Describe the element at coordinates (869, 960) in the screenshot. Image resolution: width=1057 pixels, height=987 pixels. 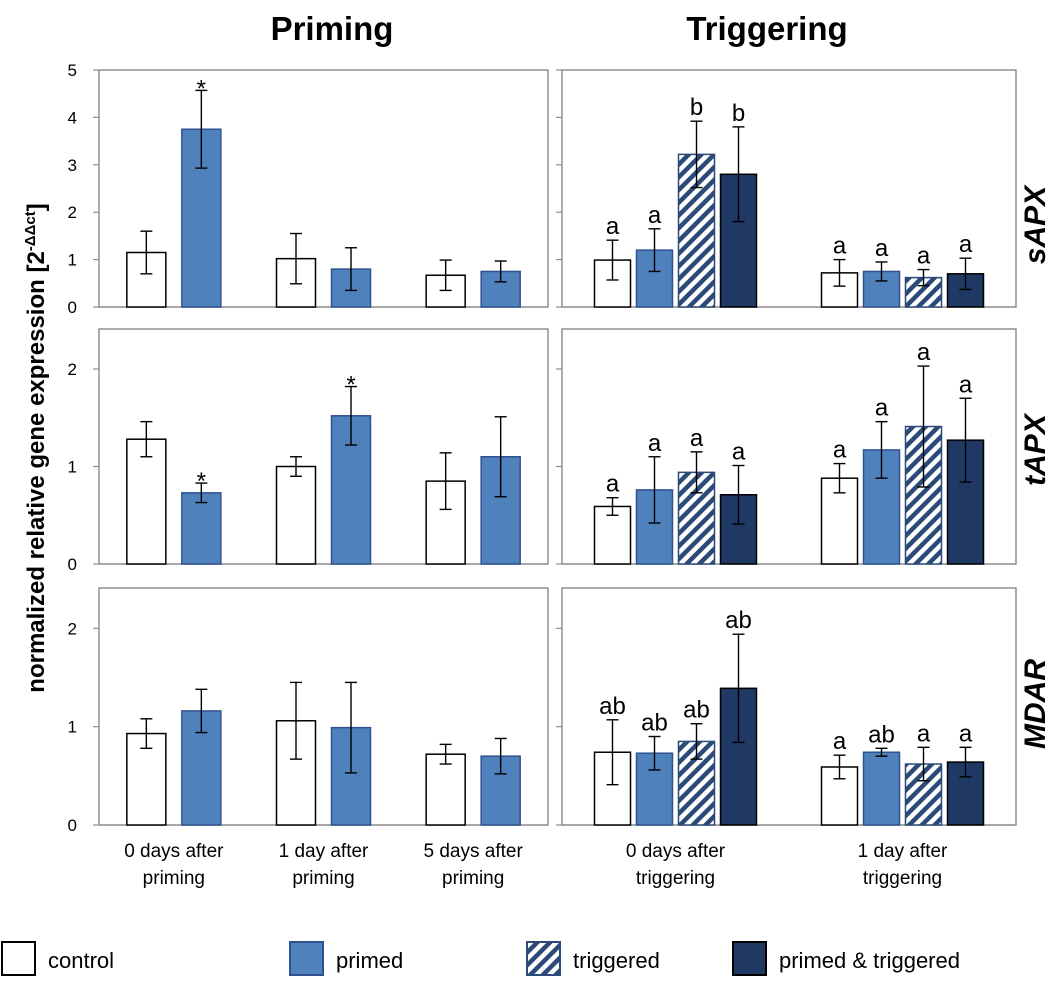
I see `legend-label: primed & triggered` at that location.